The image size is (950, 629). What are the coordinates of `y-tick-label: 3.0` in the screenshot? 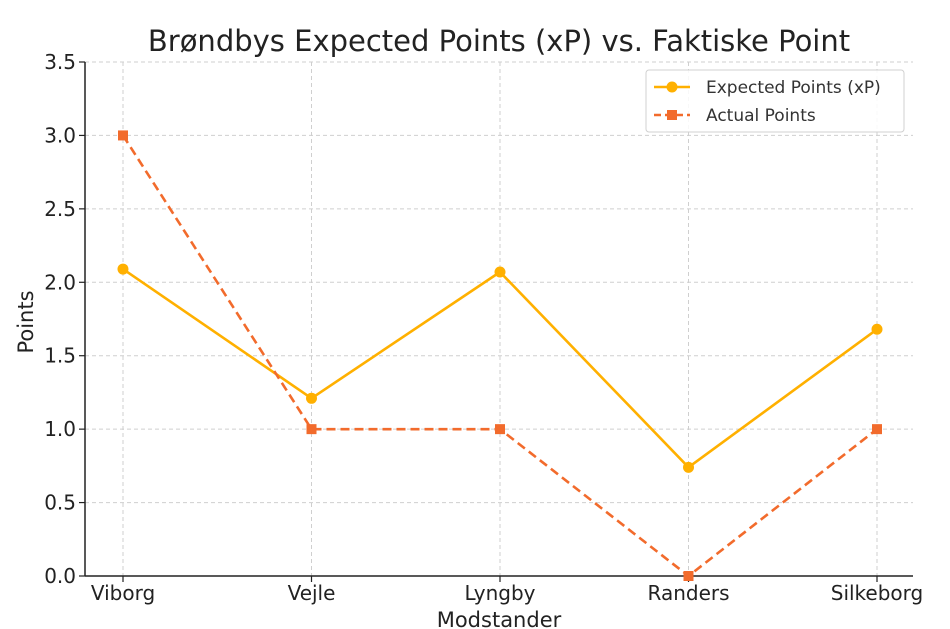 It's located at (60, 135).